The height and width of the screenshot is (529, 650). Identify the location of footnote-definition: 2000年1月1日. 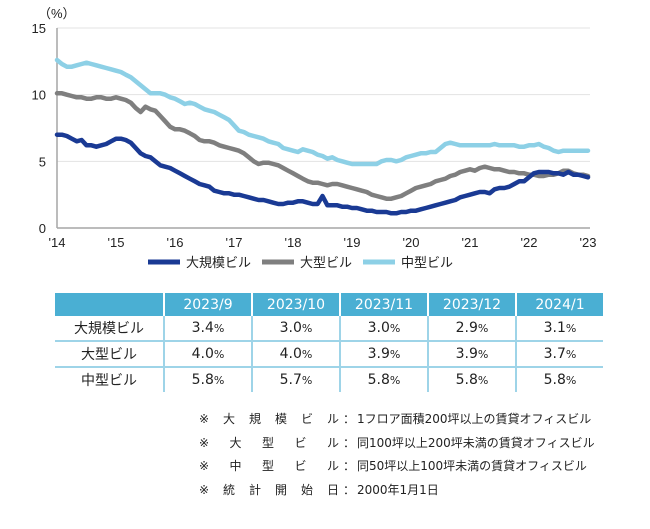
(398, 489).